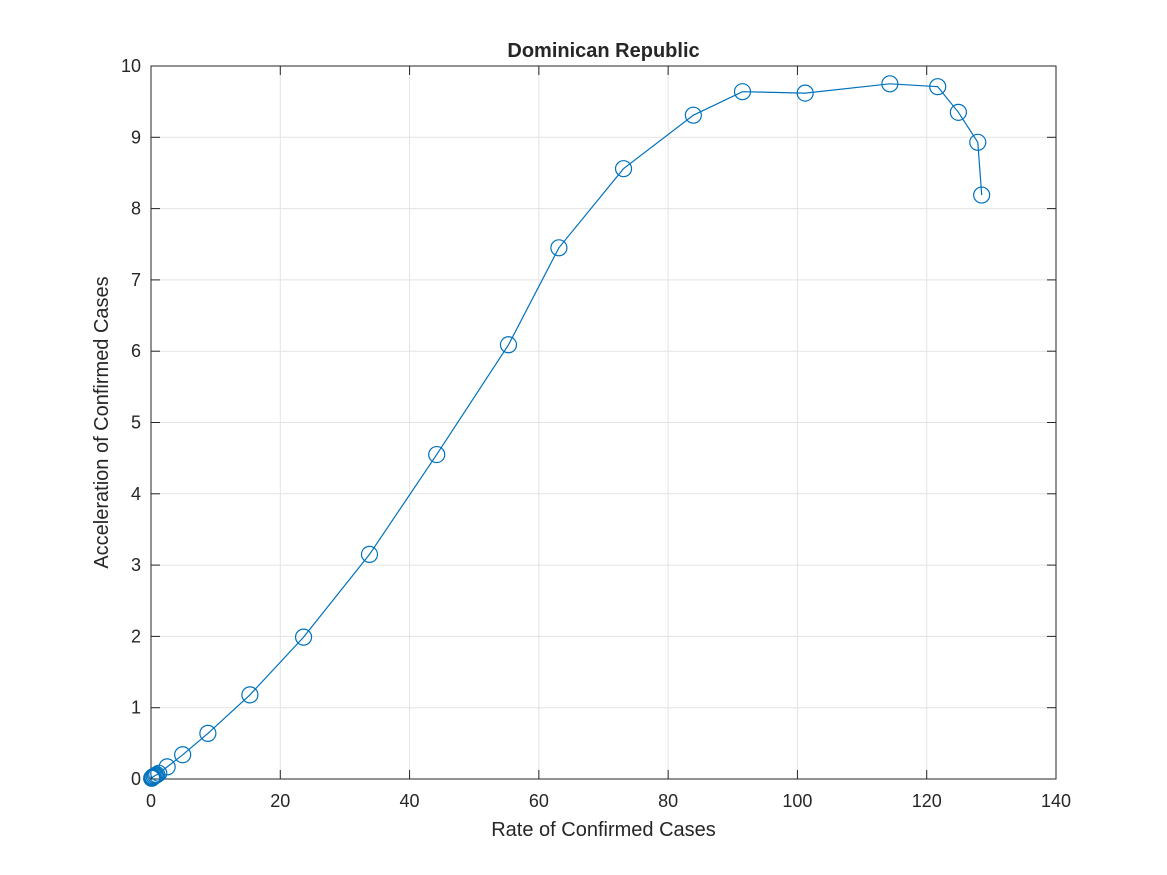 This screenshot has width=1167, height=875. I want to click on y-tick-label: 4, so click(136, 494).